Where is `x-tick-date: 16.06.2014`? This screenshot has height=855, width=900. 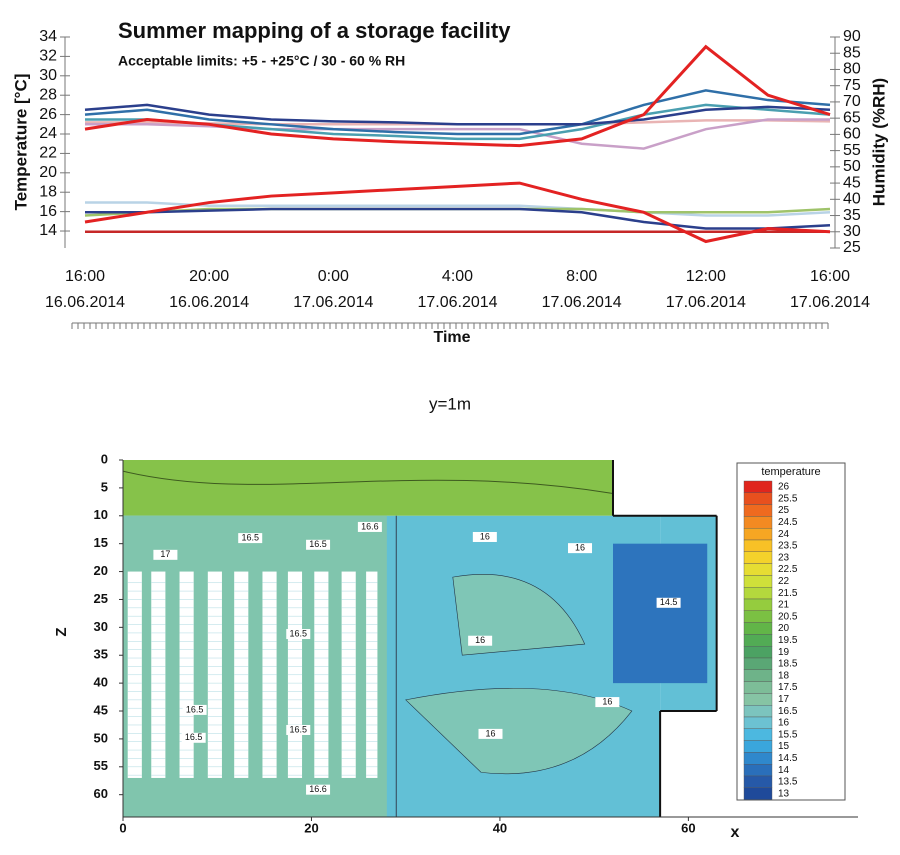
x-tick-date: 16.06.2014 is located at coordinates (85, 302).